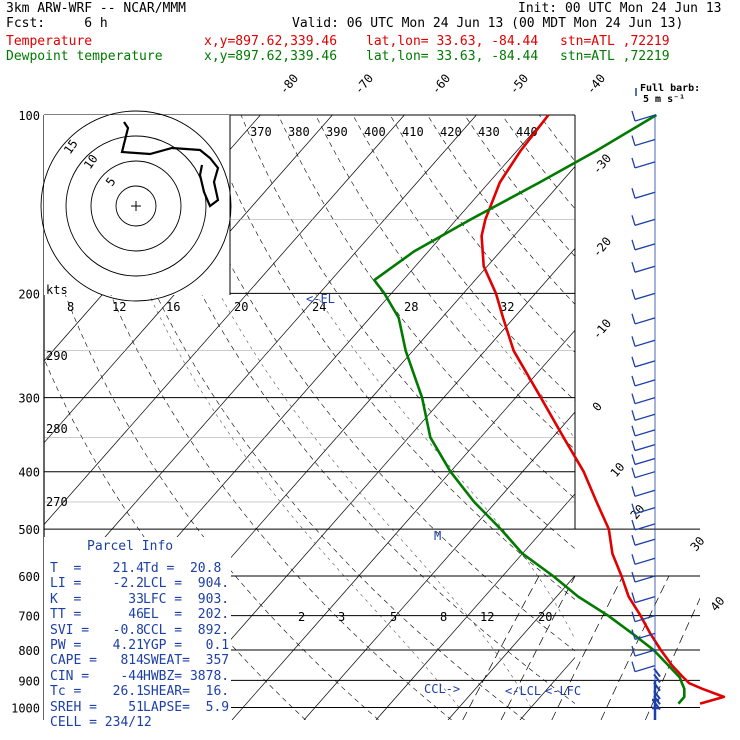 Image resolution: width=740 pixels, height=740 pixels. I want to click on parcel-info-left-0: T = 21.4, so click(97, 568).